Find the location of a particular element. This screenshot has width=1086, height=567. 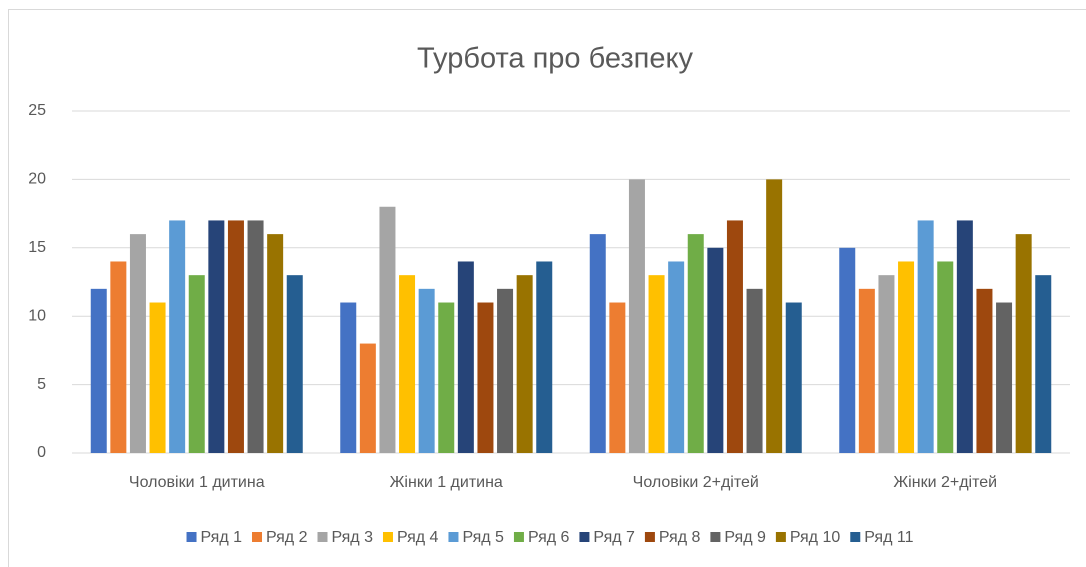

legend-label: Ряд 8 is located at coordinates (680, 537).